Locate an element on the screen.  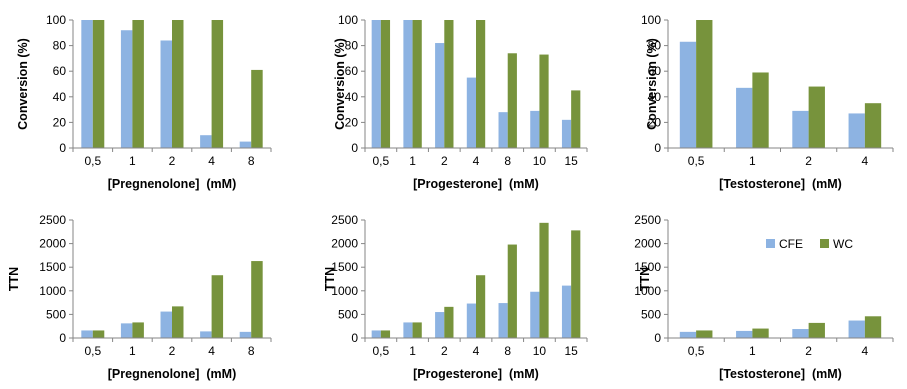
y-tick-label: 40 is located at coordinates (352, 97).